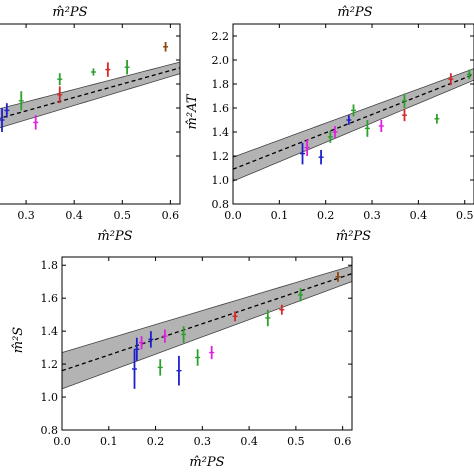  Describe the element at coordinates (192, 111) in the screenshot. I see `y-axis-label: m̂²AT` at that location.